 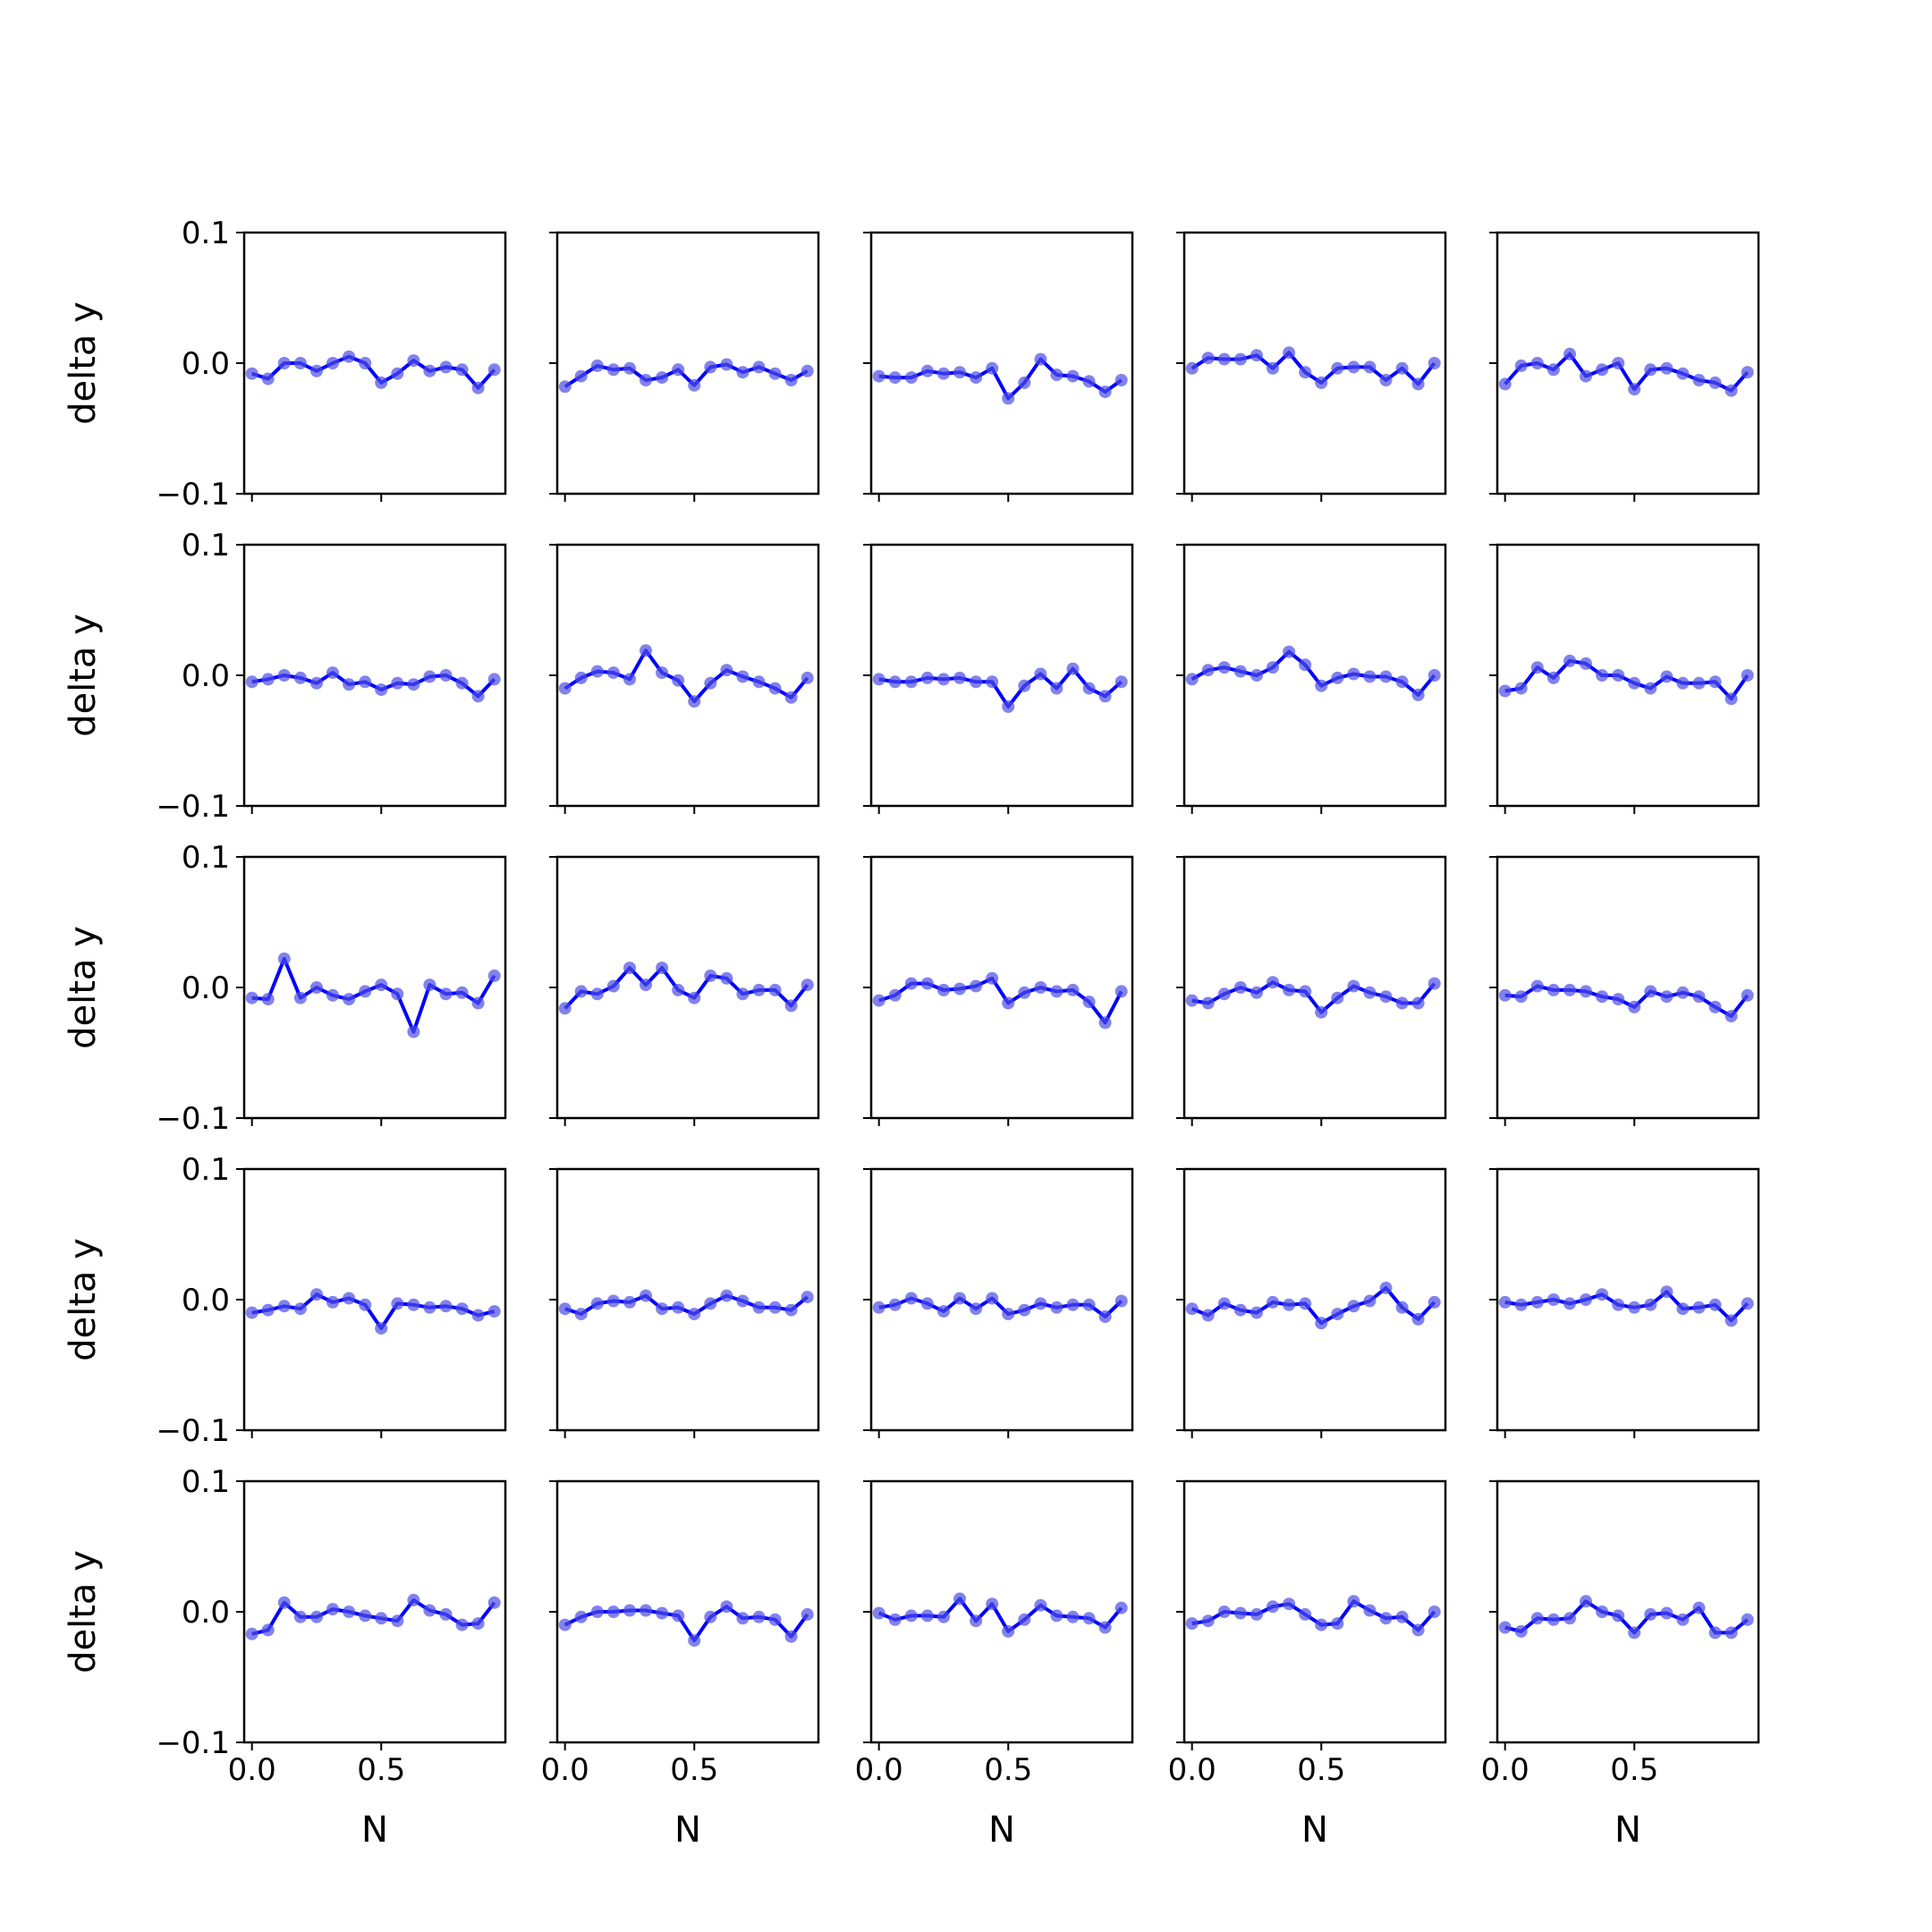 I want to click on y-tick-label: 0.0, so click(x=206, y=1300).